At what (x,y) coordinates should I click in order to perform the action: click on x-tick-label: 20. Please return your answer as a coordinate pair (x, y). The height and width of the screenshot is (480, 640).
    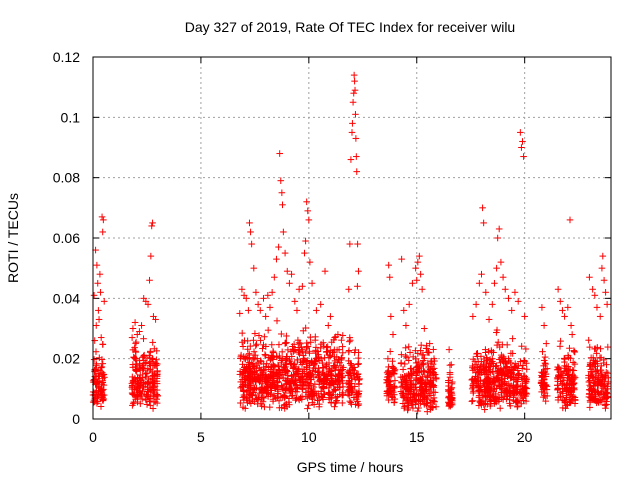
    Looking at the image, I should click on (525, 437).